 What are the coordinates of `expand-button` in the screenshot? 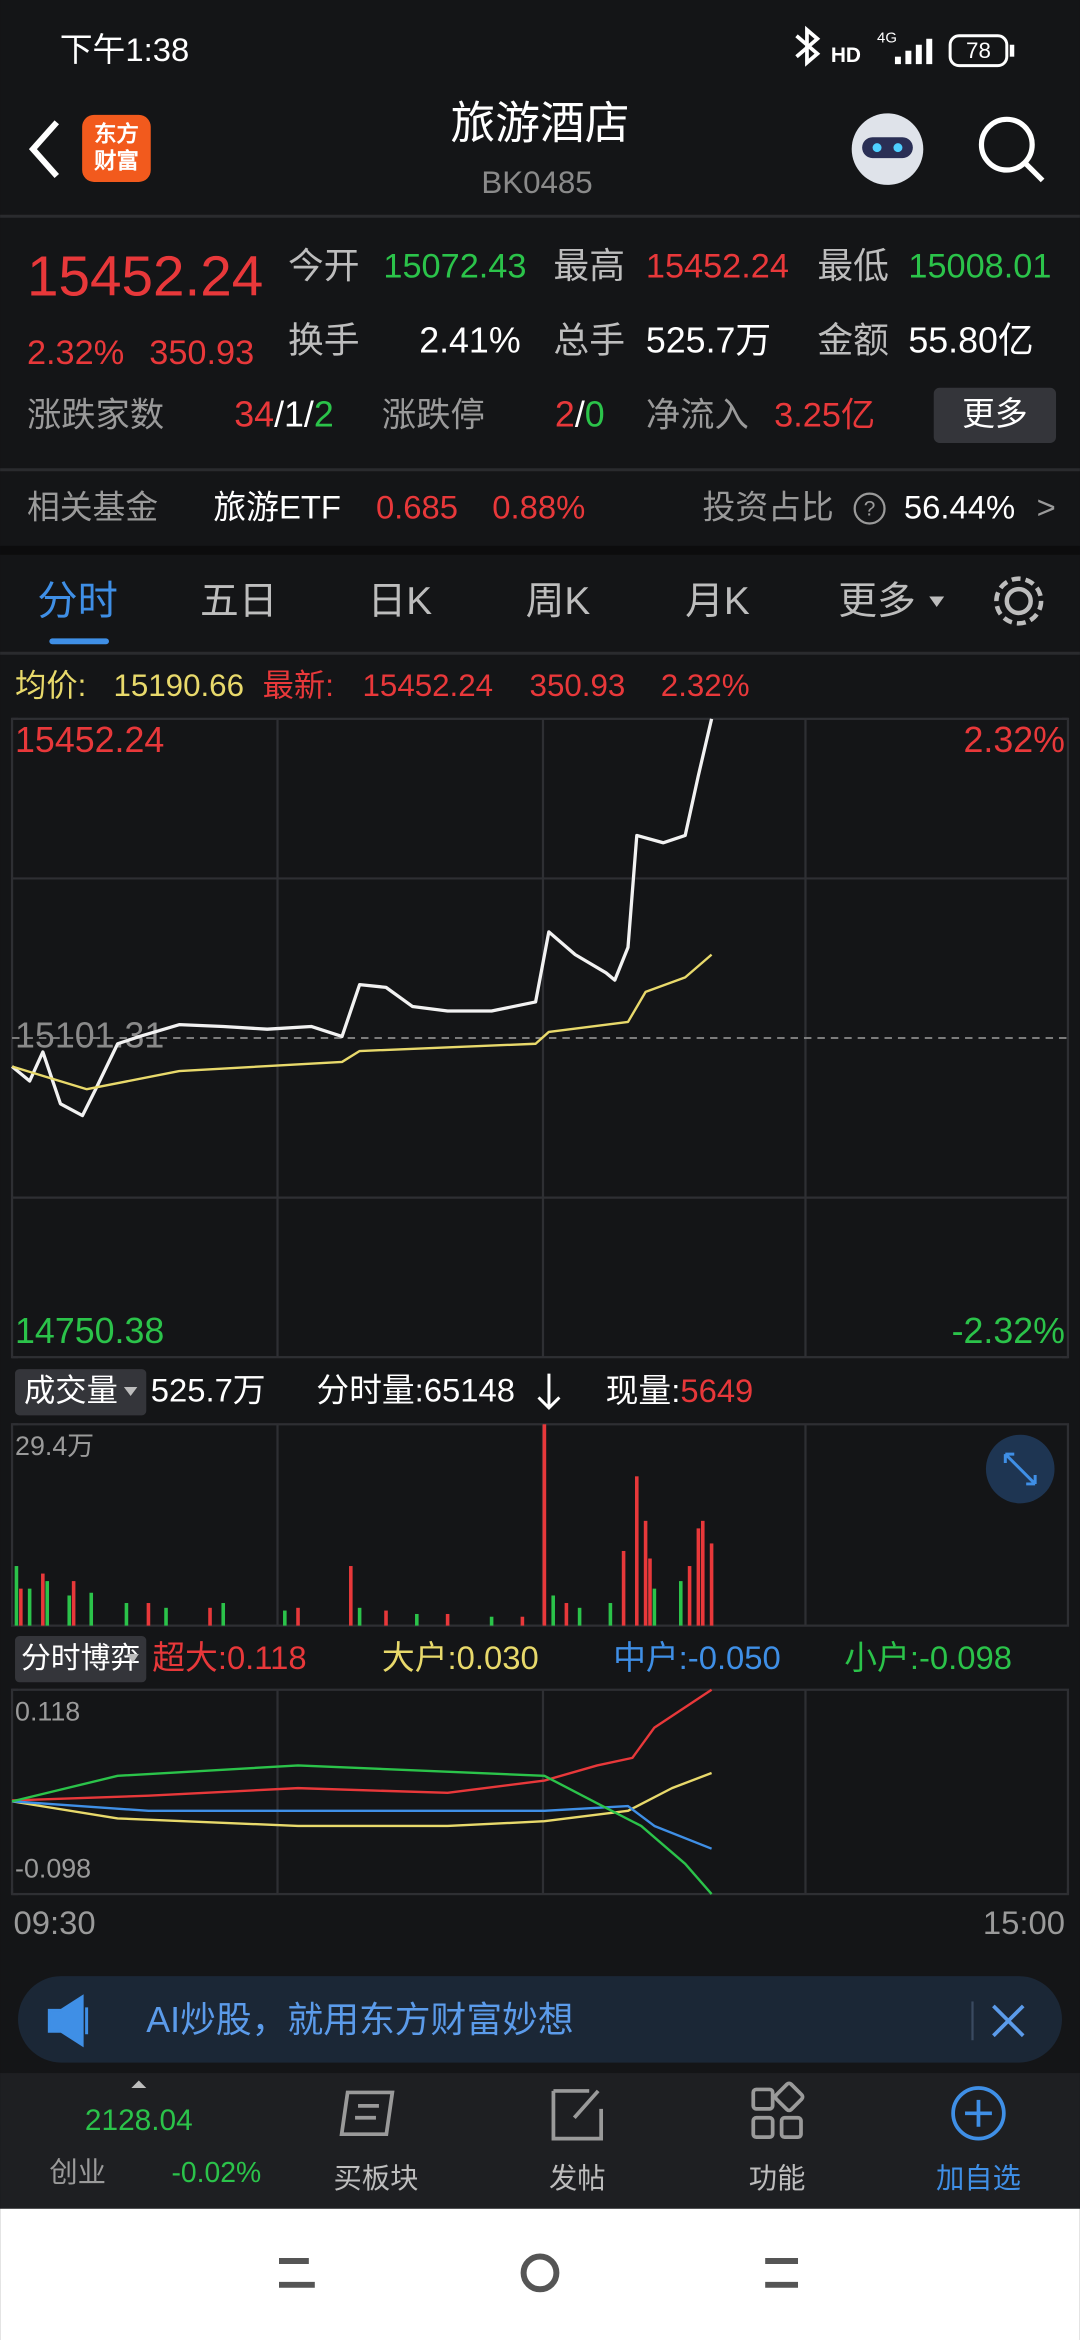 It's located at (1020, 1469).